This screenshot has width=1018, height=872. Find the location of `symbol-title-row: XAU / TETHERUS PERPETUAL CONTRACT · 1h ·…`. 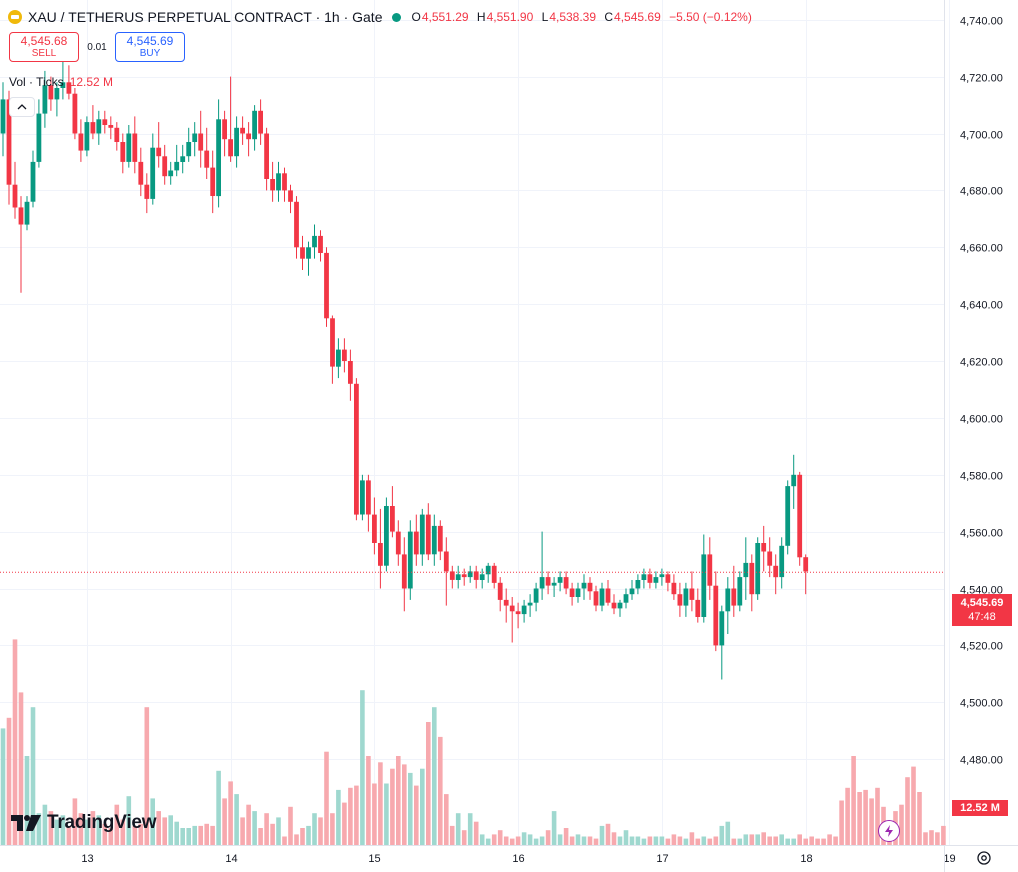

symbol-title-row: XAU / TETHERUS PERPETUAL CONTRACT · 1h ·… is located at coordinates (382, 17).